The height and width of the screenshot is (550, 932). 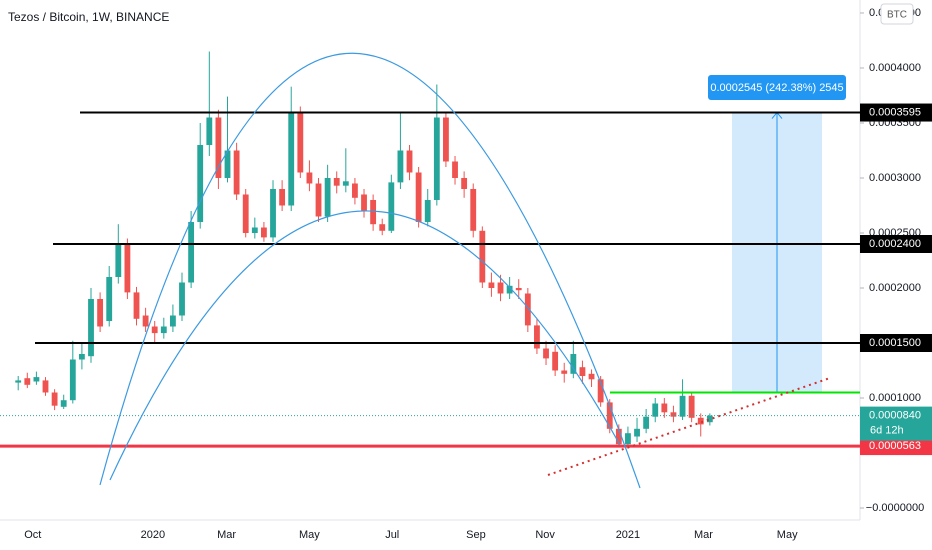 I want to click on x-tick-label: Sep, so click(x=476, y=535).